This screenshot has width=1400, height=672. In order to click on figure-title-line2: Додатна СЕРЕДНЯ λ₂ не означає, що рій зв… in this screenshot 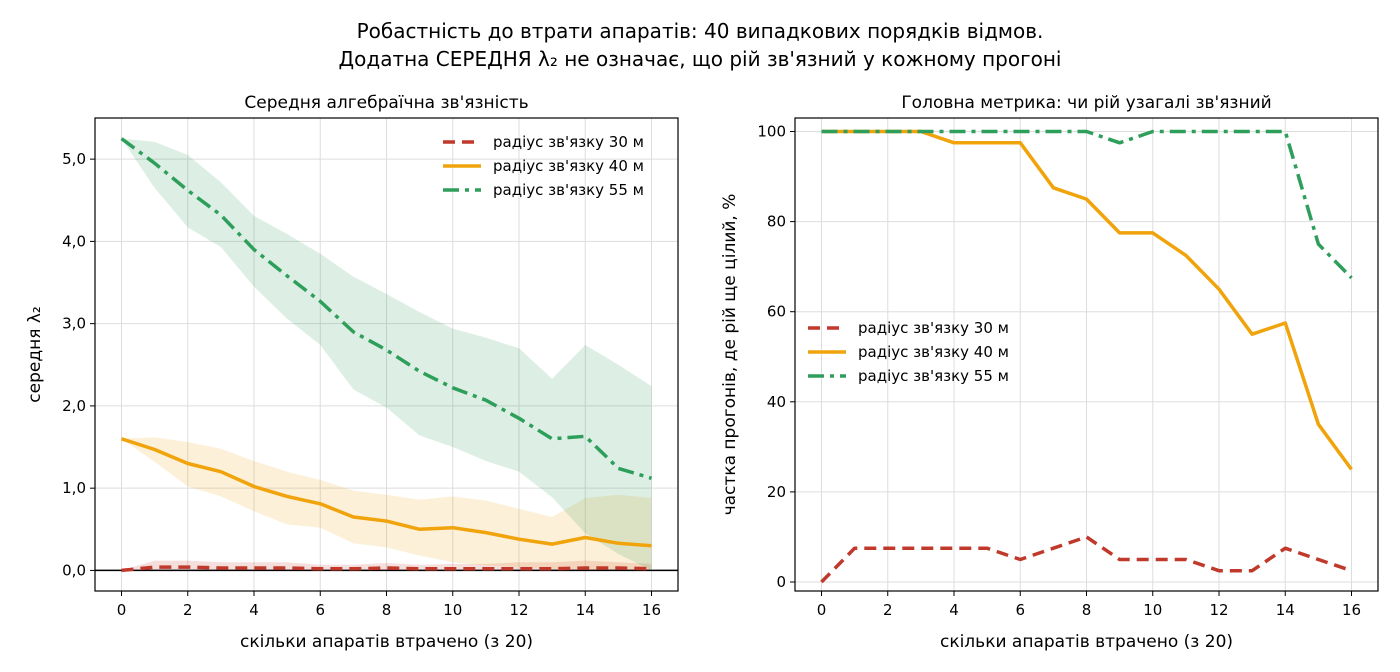, I will do `click(700, 59)`.